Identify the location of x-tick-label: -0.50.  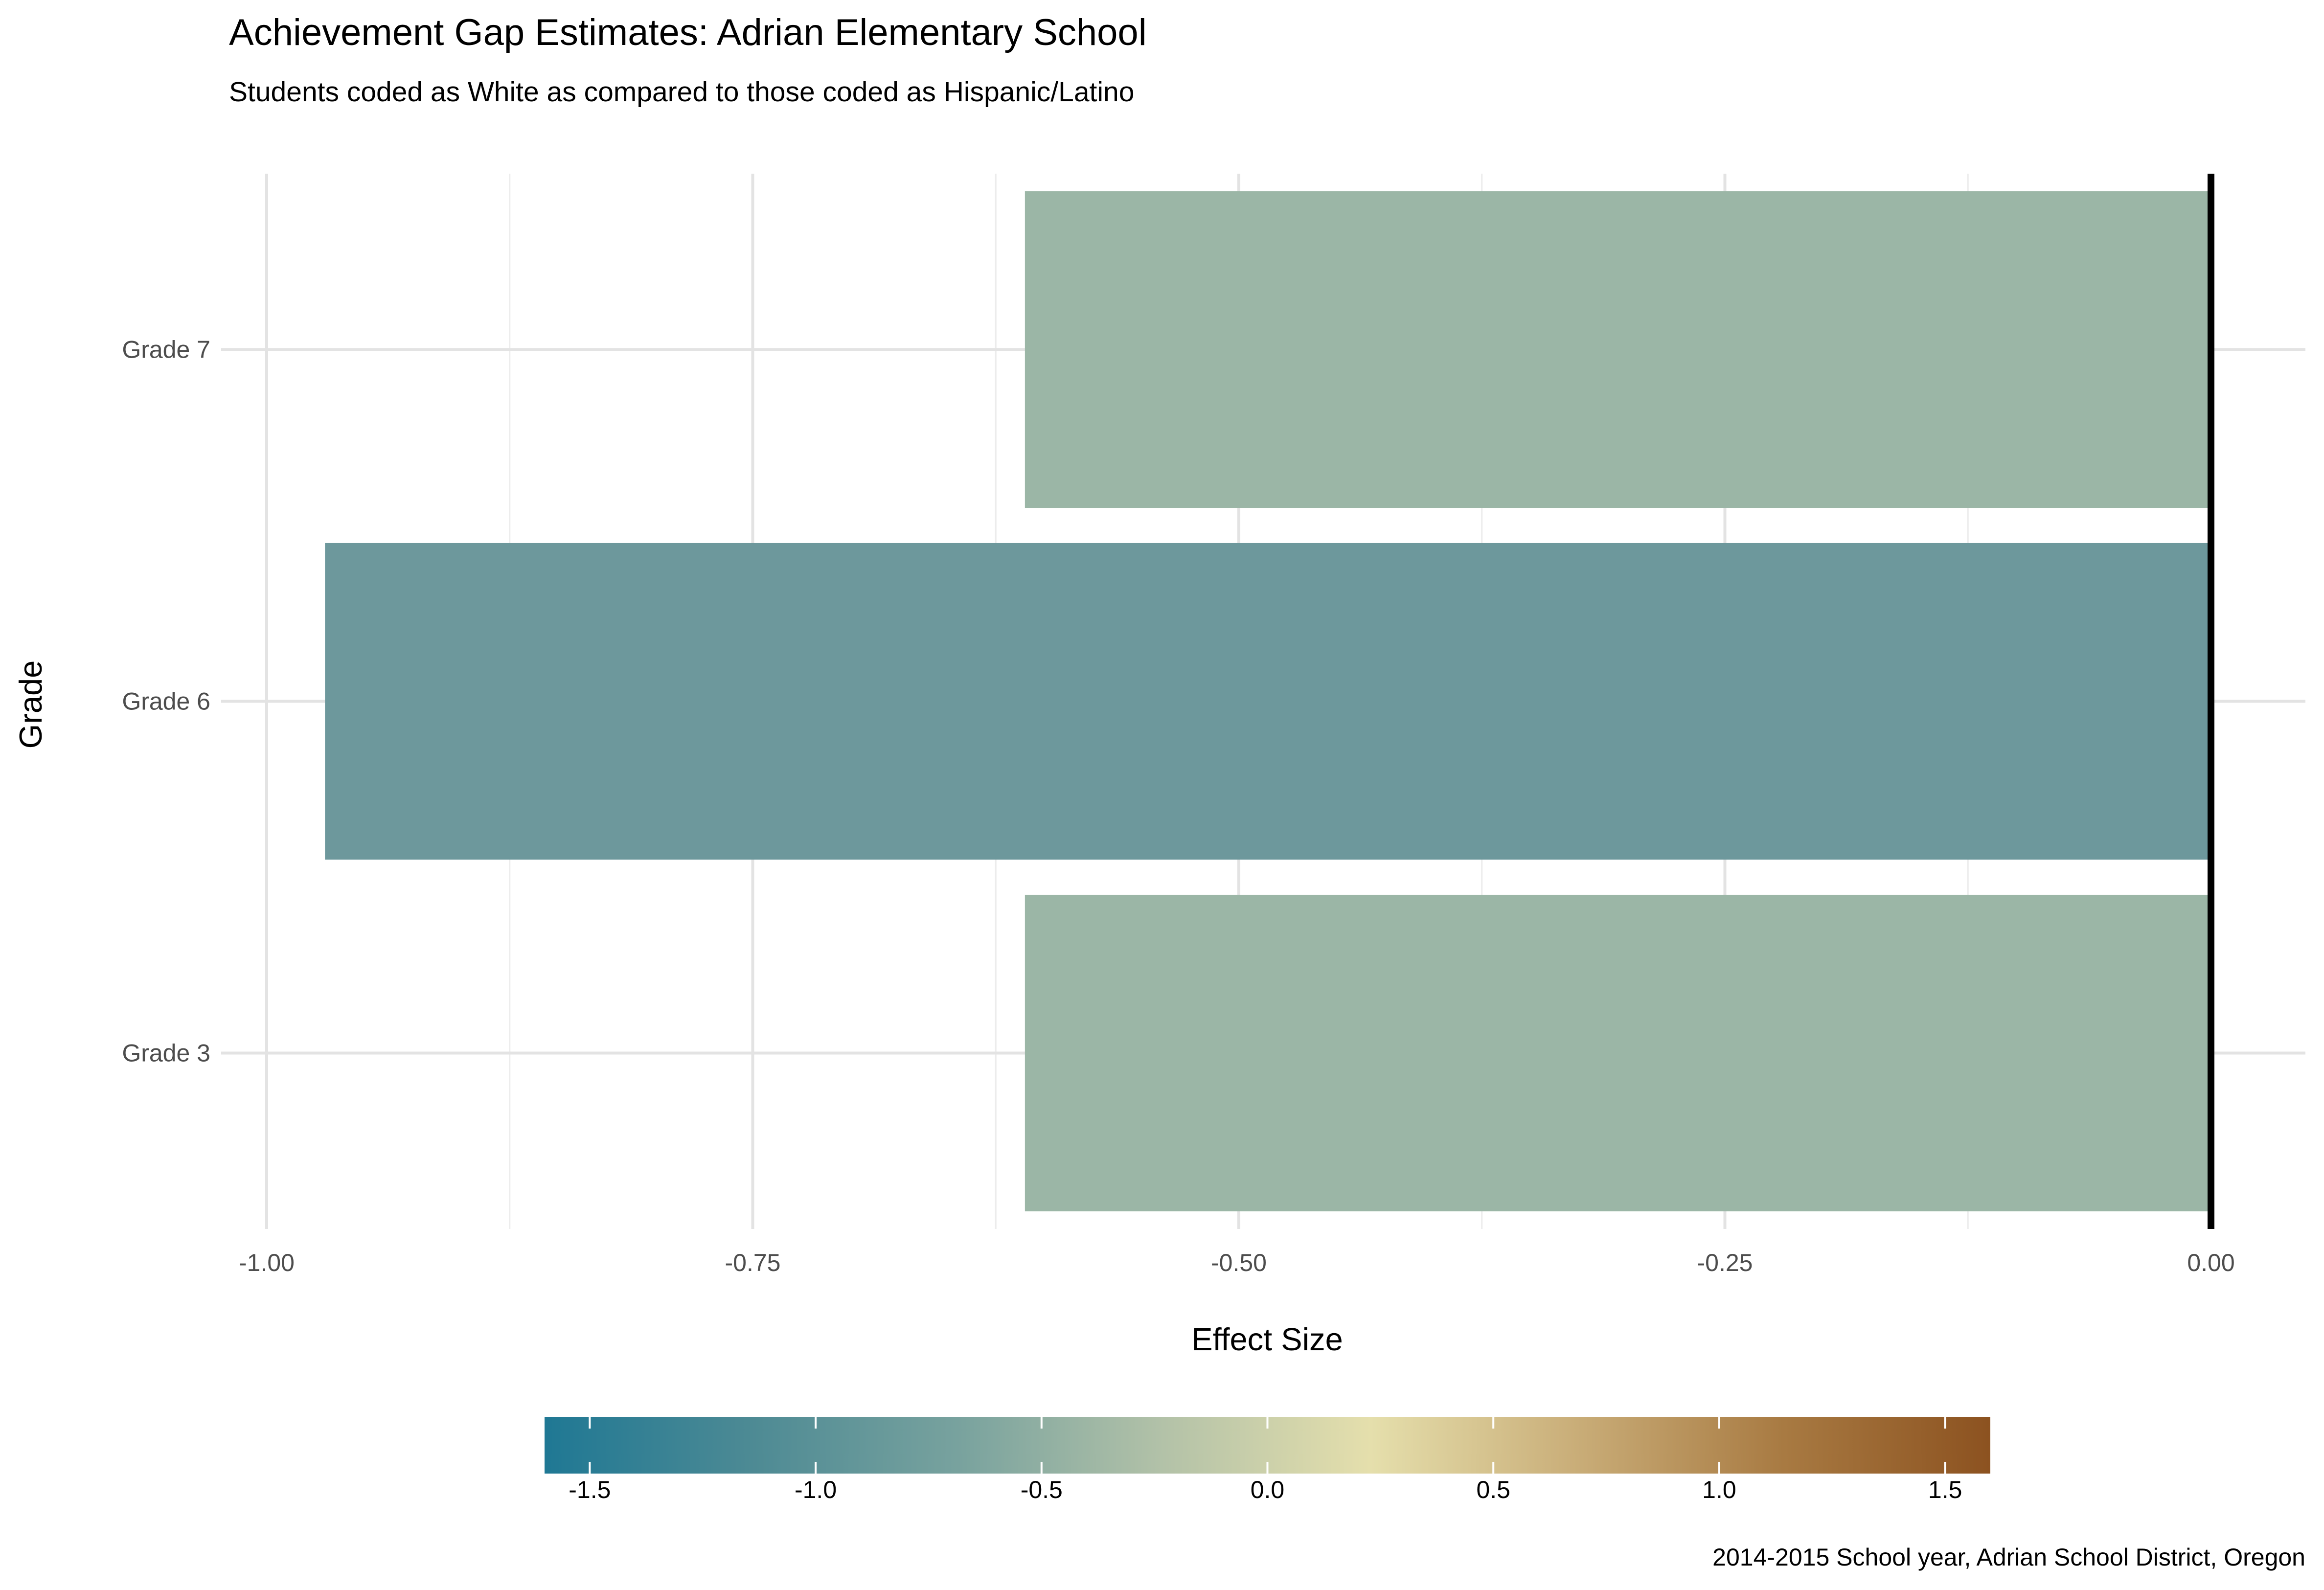
(1239, 1263).